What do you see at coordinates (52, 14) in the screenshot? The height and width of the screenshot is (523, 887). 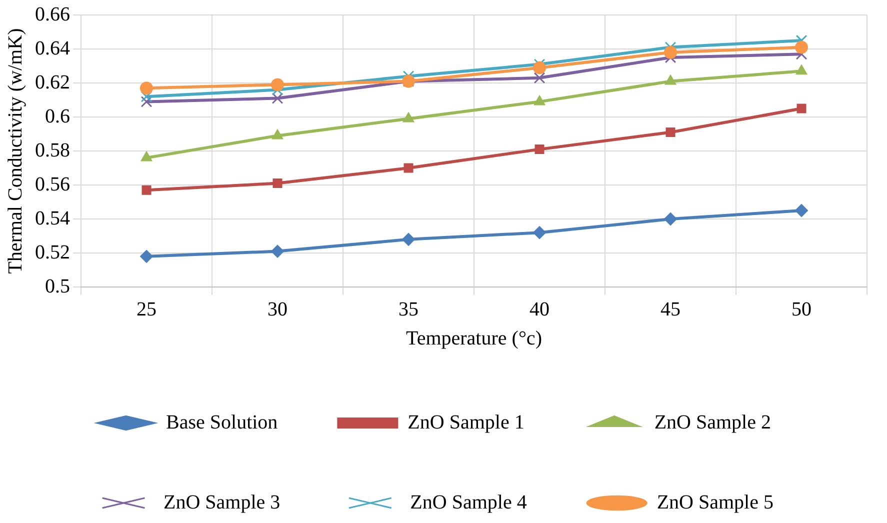 I see `y-tick-label: 0.66` at bounding box center [52, 14].